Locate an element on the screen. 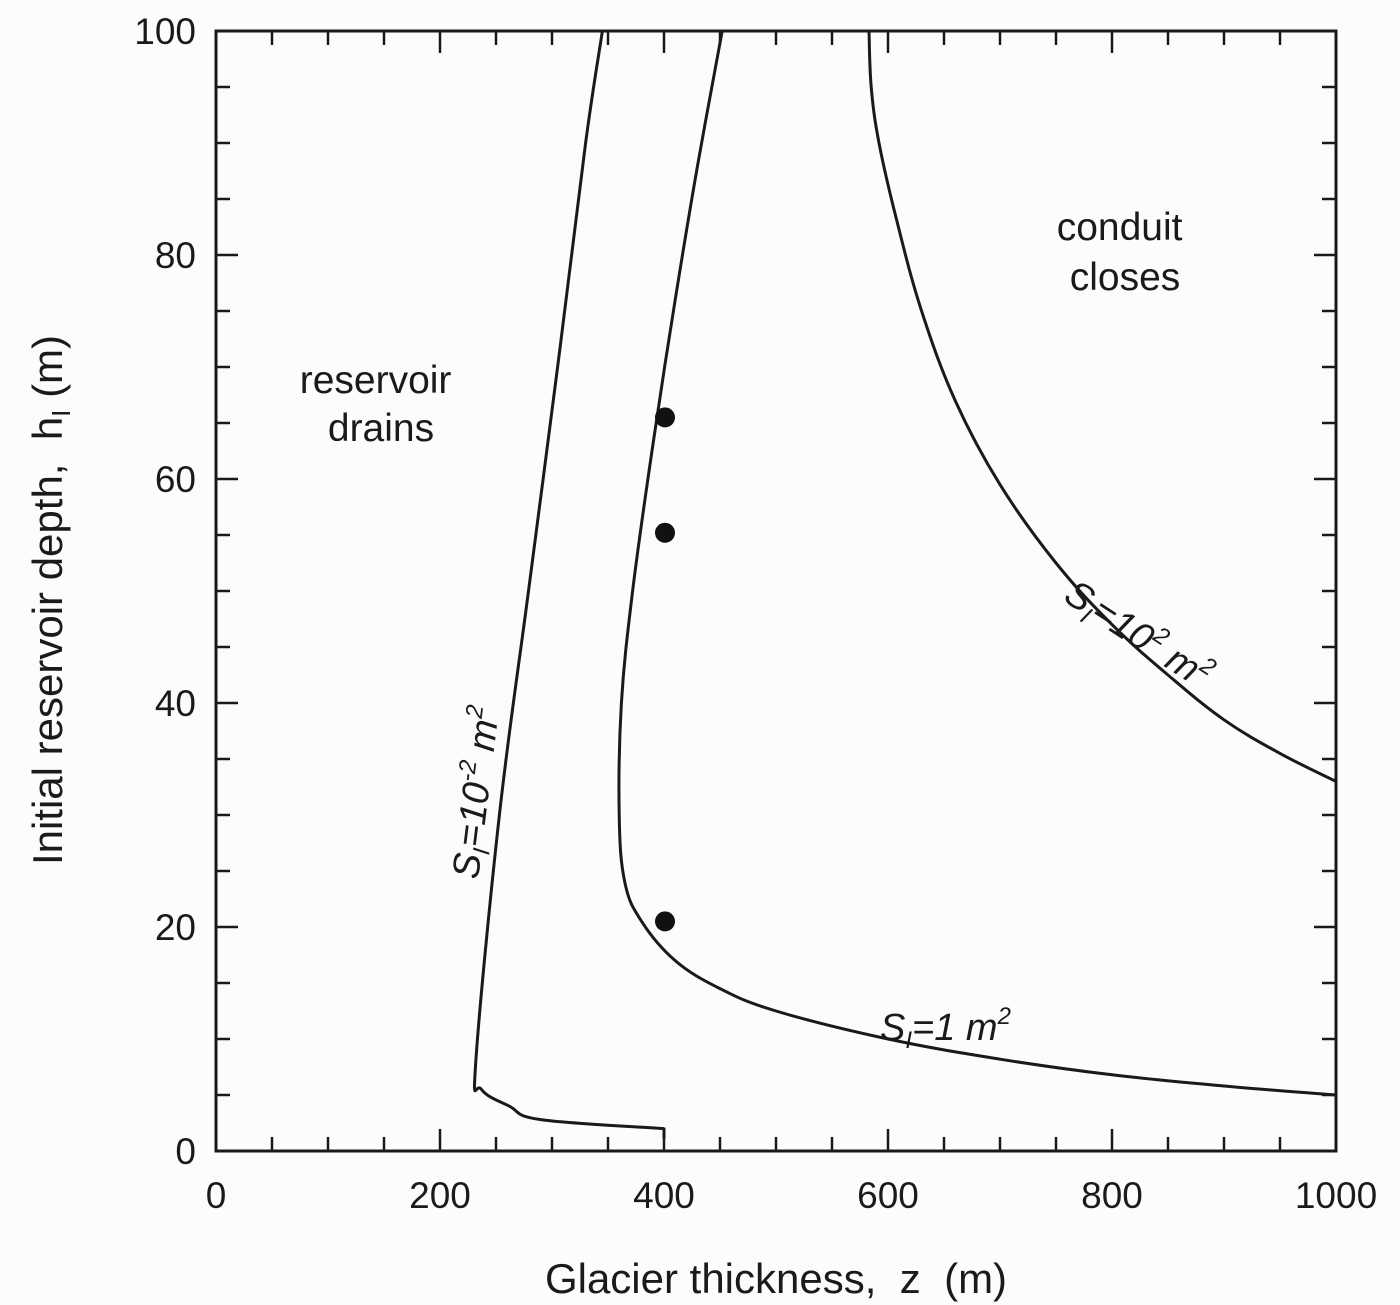  y-tick-label: 80 is located at coordinates (175, 255).